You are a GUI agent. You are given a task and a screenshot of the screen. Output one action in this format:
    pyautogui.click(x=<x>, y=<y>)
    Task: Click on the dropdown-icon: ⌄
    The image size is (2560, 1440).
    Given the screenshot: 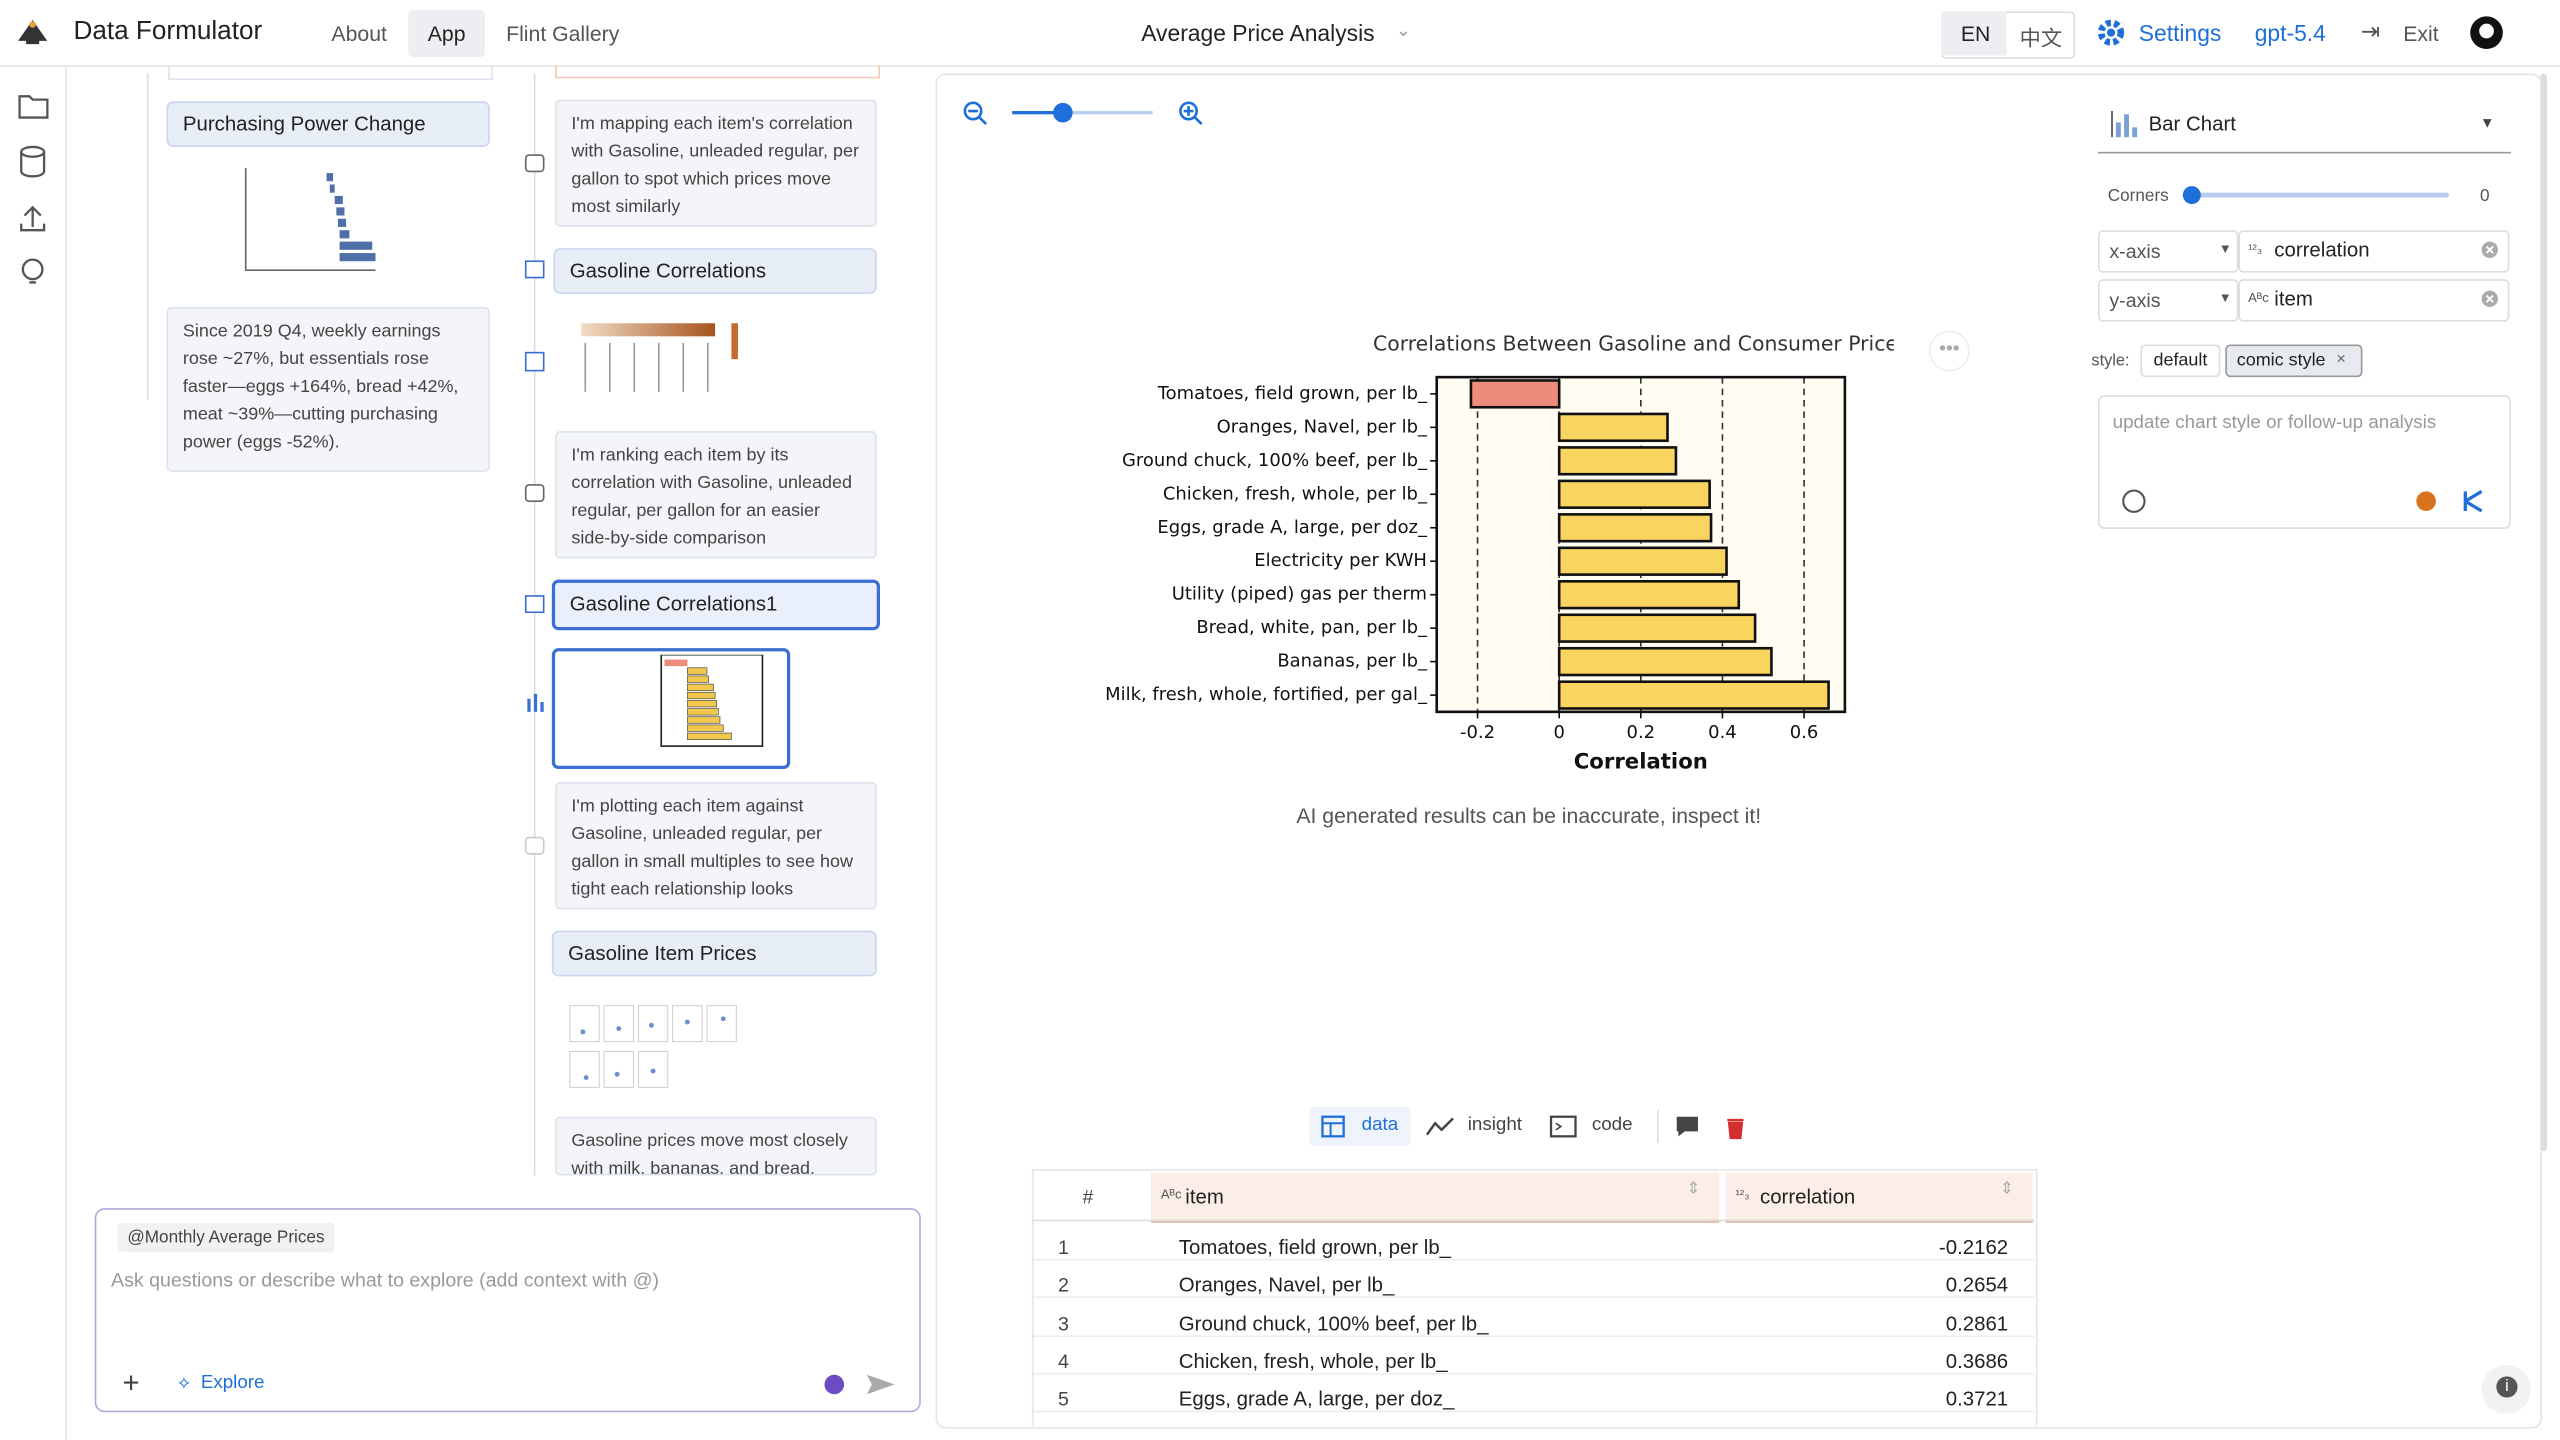 What is the action you would take?
    pyautogui.click(x=1403, y=31)
    